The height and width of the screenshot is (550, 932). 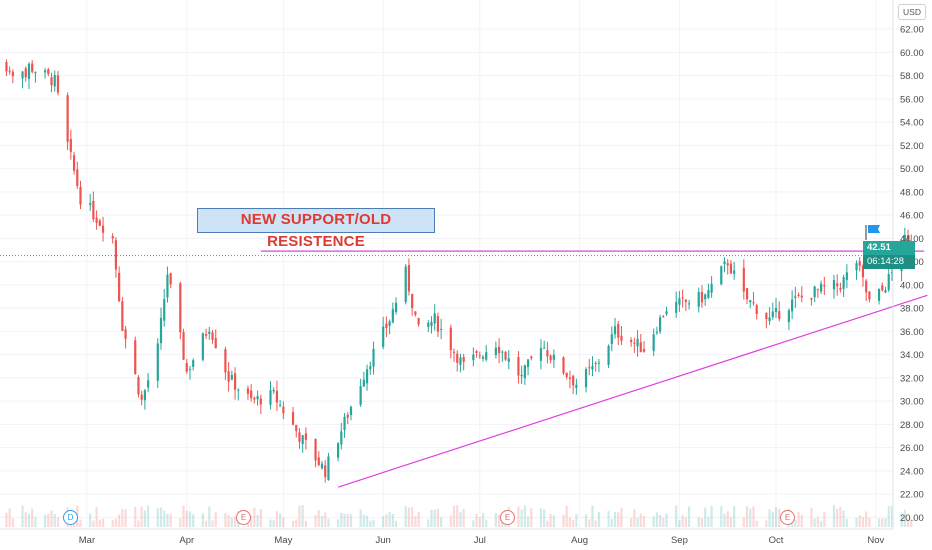 What do you see at coordinates (316, 229) in the screenshot?
I see `support-resistance-callout: NEW SUPPORT/OLD RESISTENCE` at bounding box center [316, 229].